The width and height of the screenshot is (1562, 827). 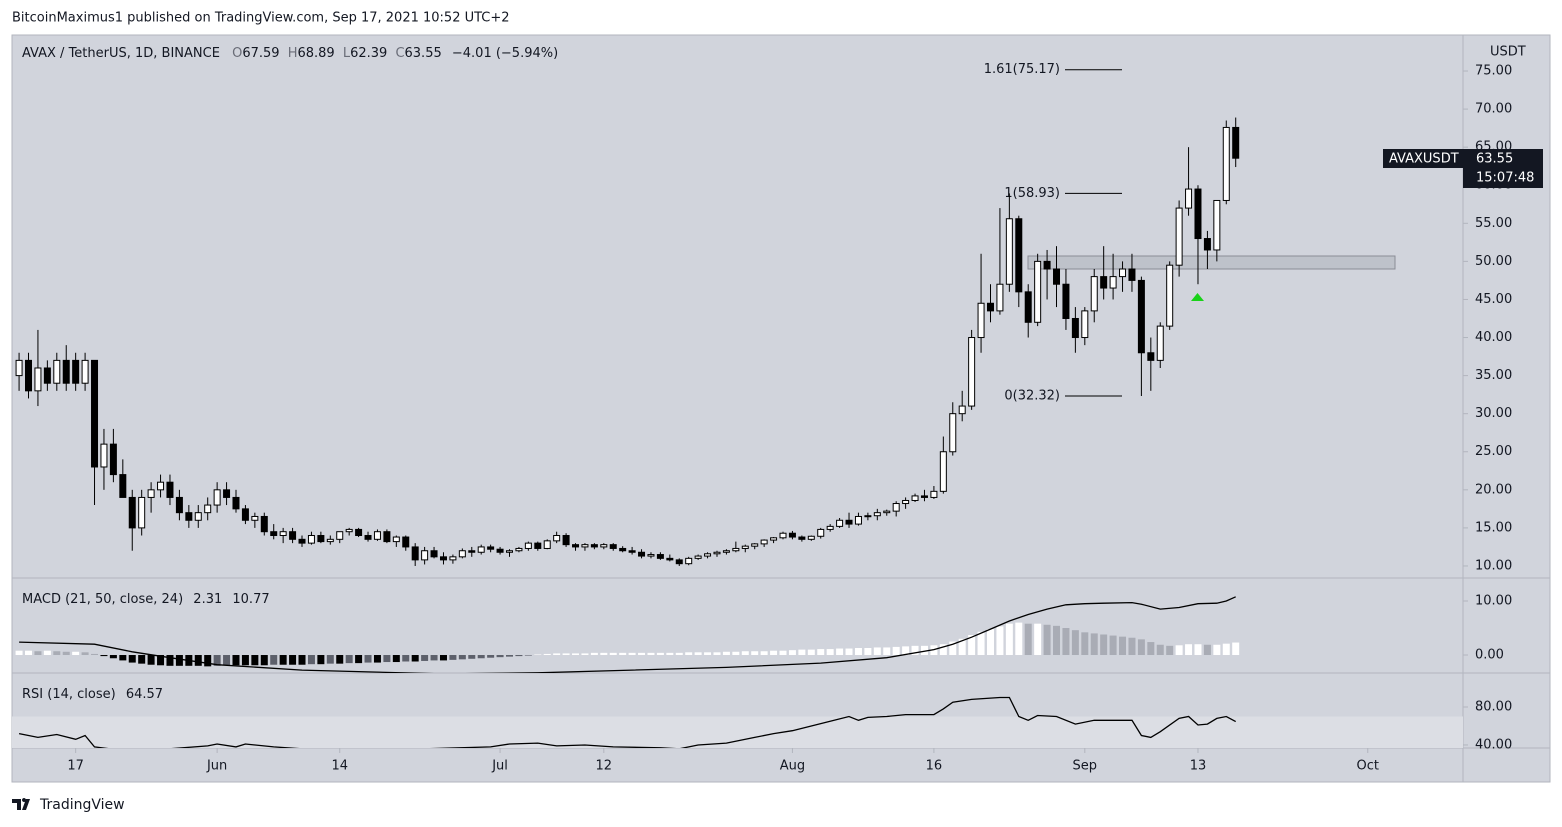 What do you see at coordinates (423, 53) in the screenshot?
I see `close-value: 63.55` at bounding box center [423, 53].